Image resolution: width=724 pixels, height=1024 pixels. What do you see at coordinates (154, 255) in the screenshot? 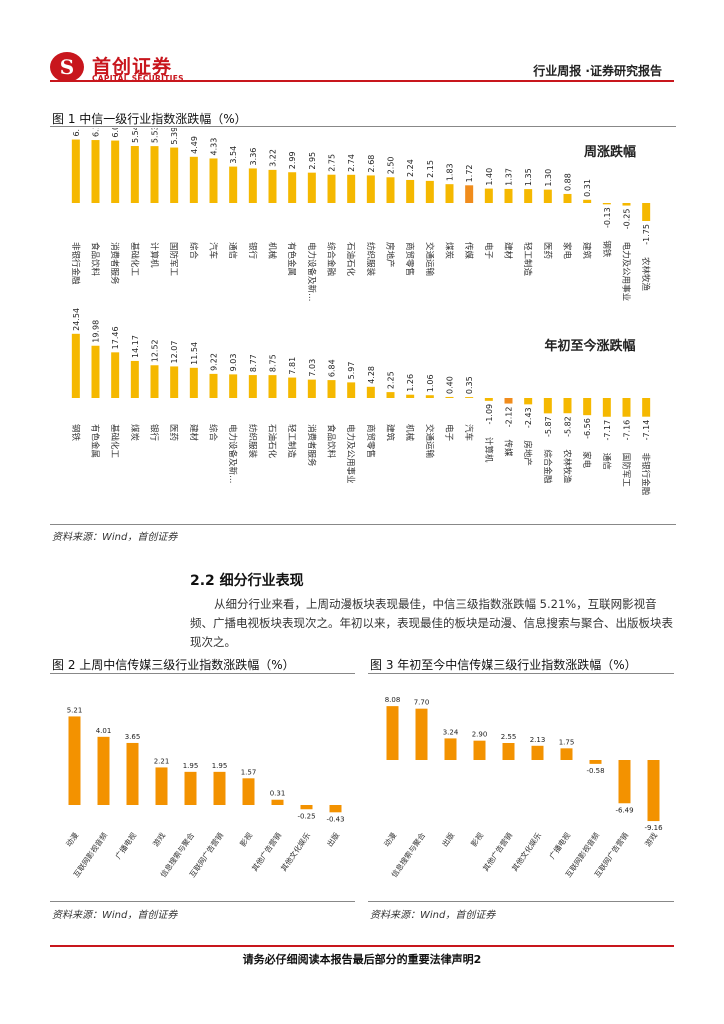
I see `category-label: 计算机` at bounding box center [154, 255].